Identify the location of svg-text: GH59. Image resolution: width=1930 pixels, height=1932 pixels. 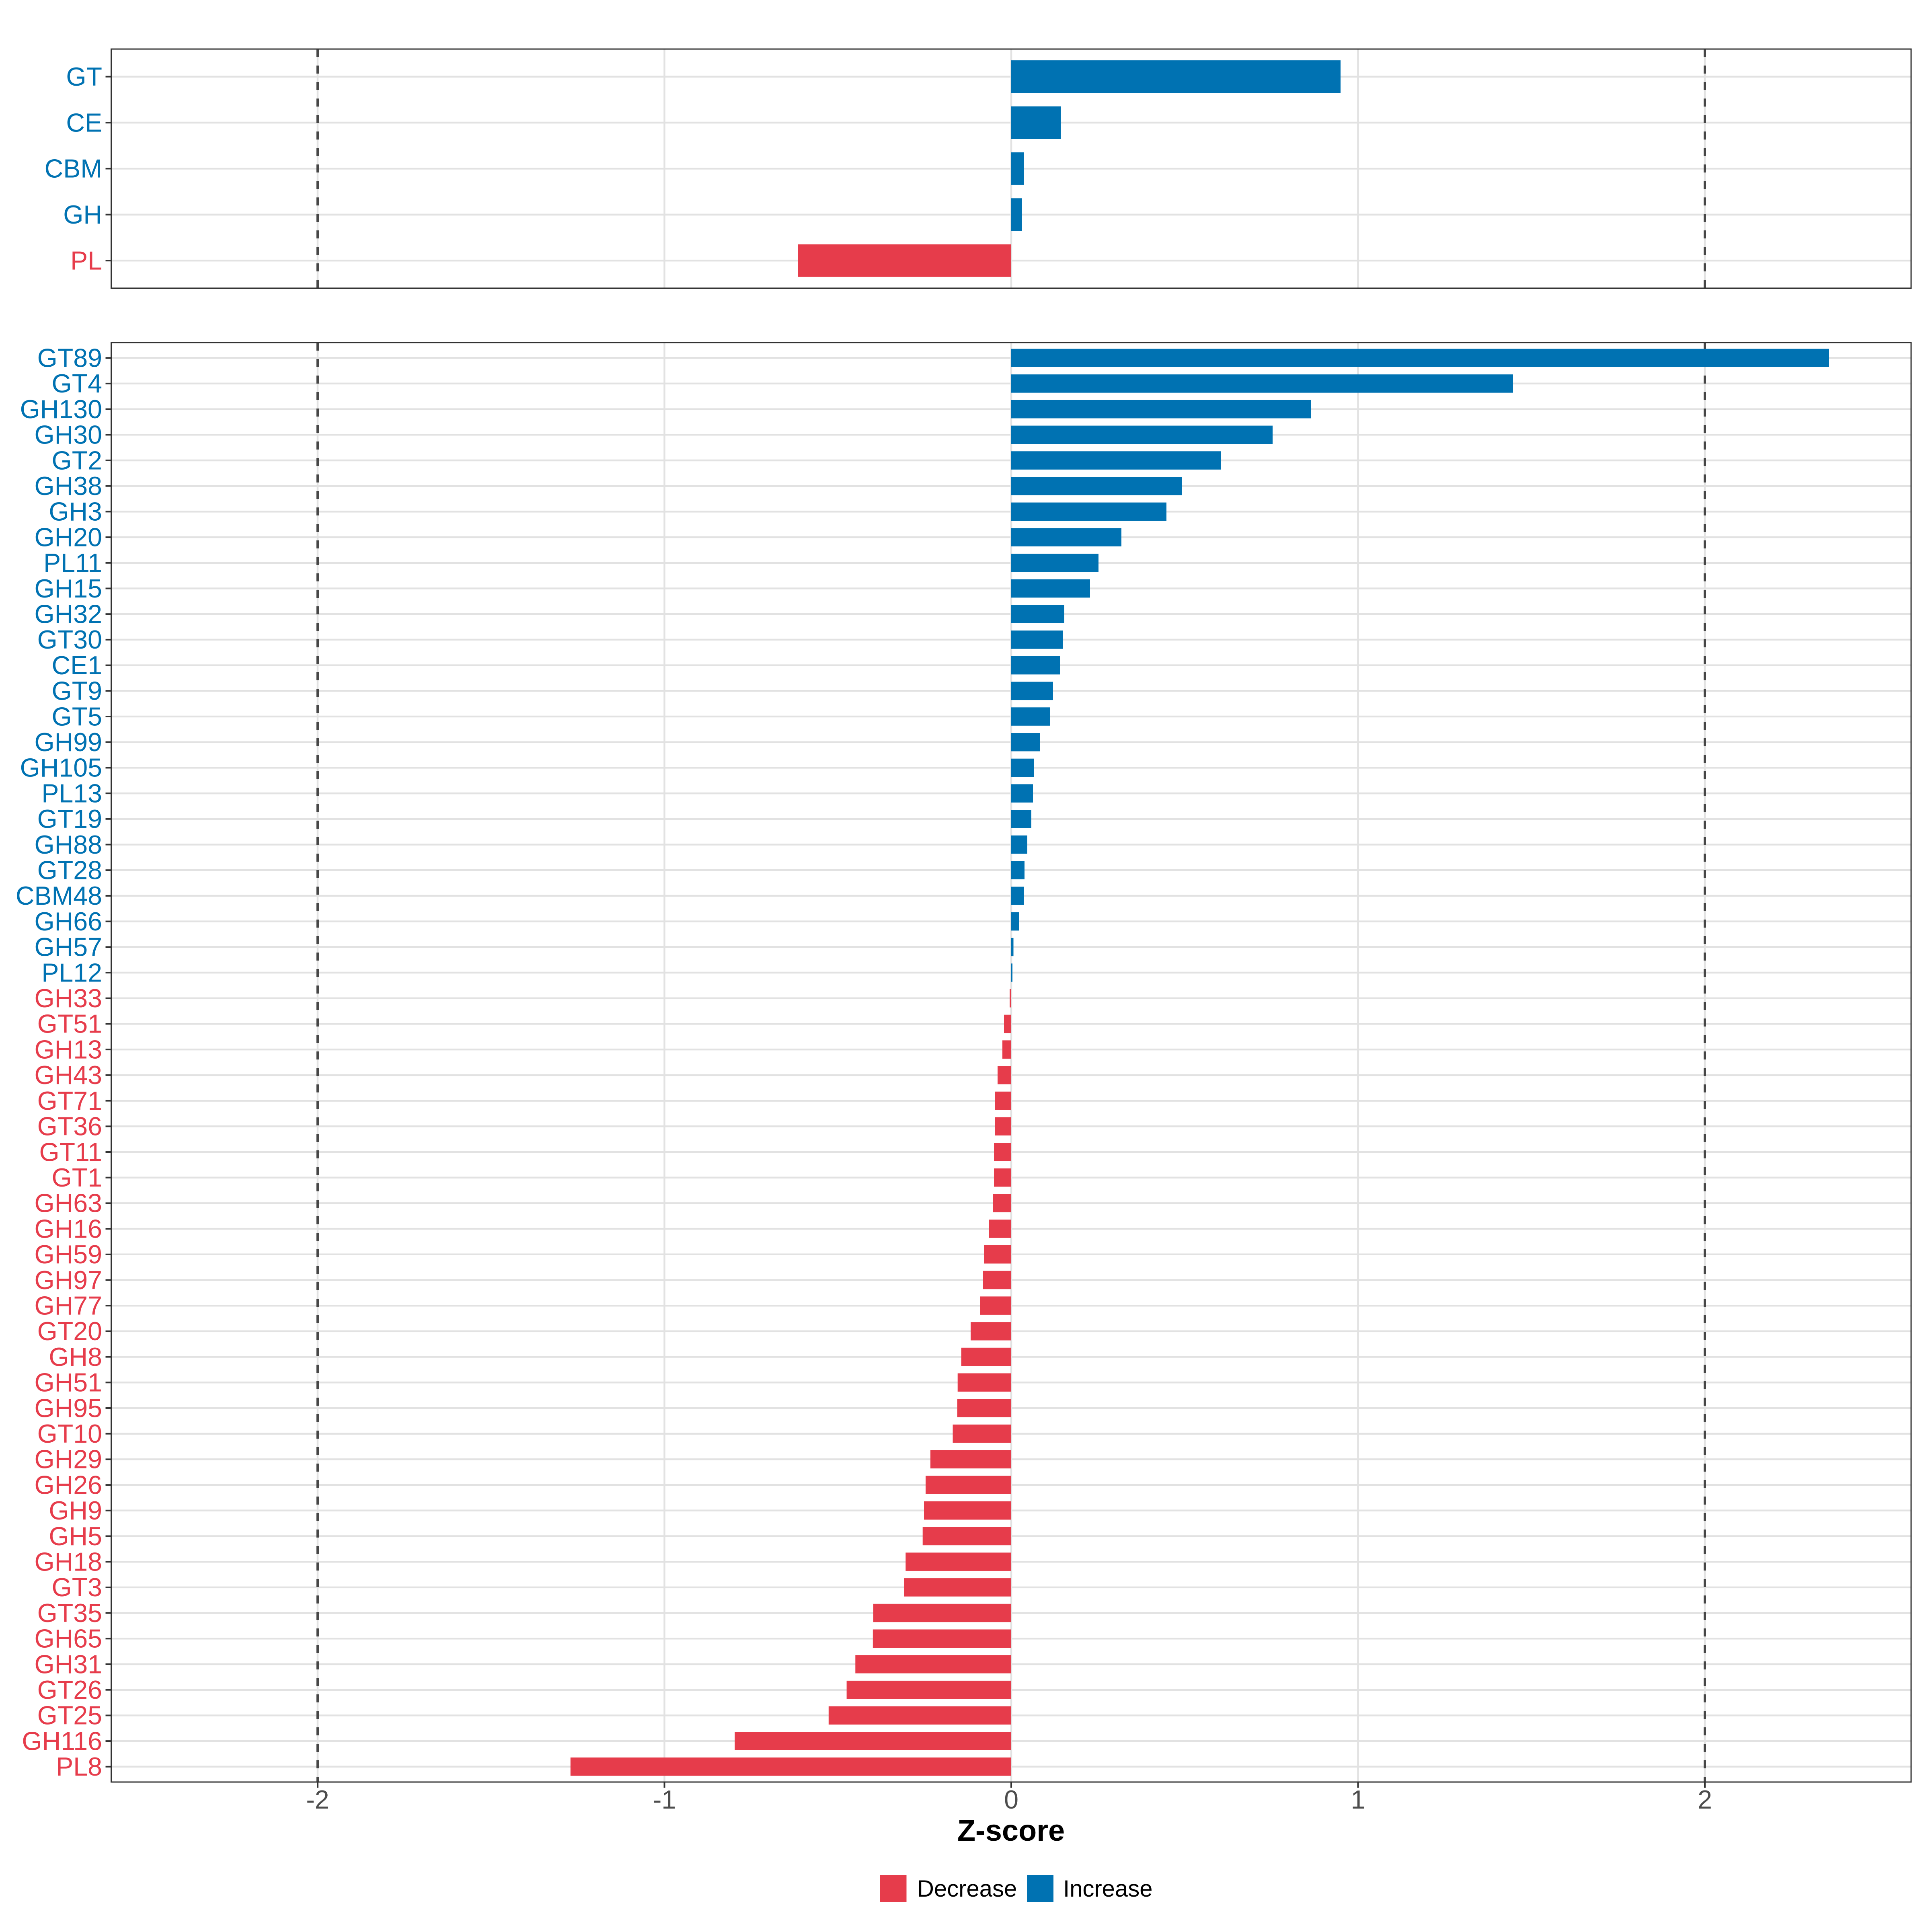
(69, 1254).